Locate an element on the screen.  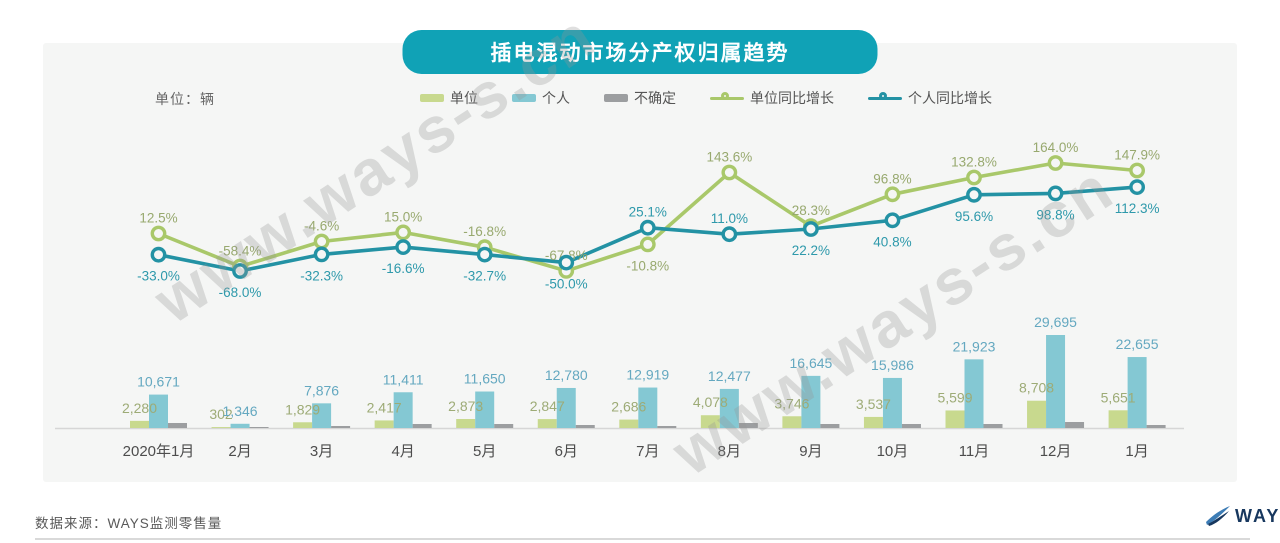
bar-value-label-unit: 2,280 is located at coordinates (139, 408).